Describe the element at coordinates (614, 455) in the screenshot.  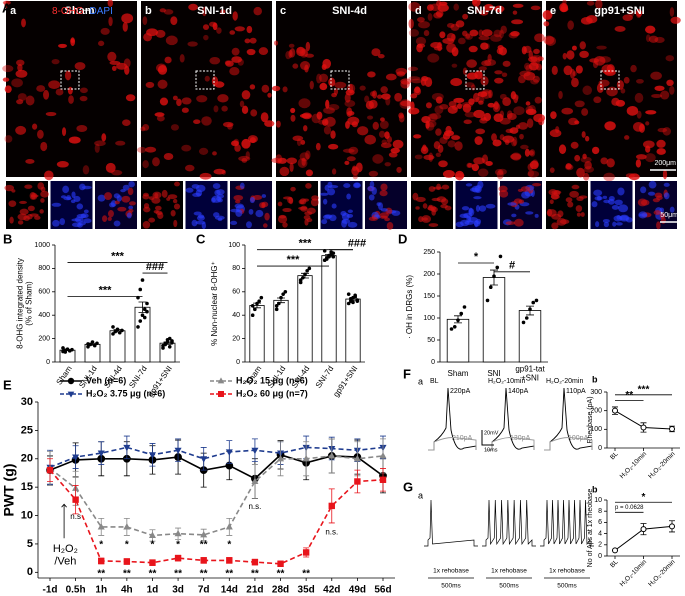
I see `x-tick-label: BL` at that location.